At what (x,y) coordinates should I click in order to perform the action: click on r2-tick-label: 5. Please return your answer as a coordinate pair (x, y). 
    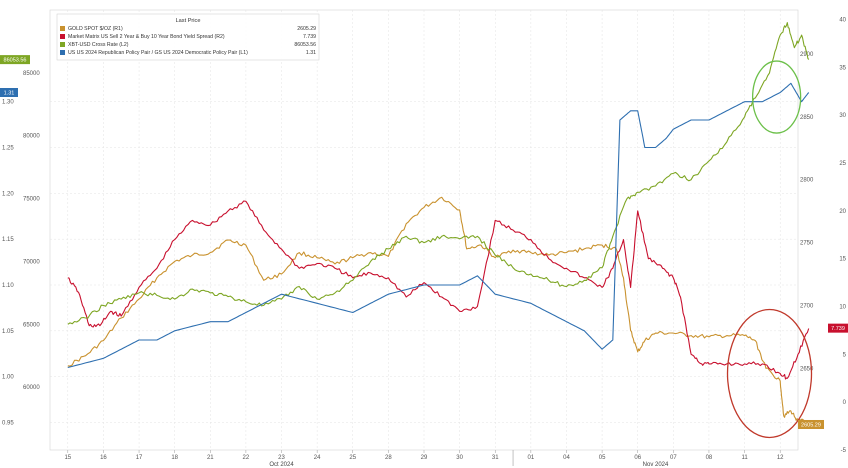
    Looking at the image, I should click on (845, 355).